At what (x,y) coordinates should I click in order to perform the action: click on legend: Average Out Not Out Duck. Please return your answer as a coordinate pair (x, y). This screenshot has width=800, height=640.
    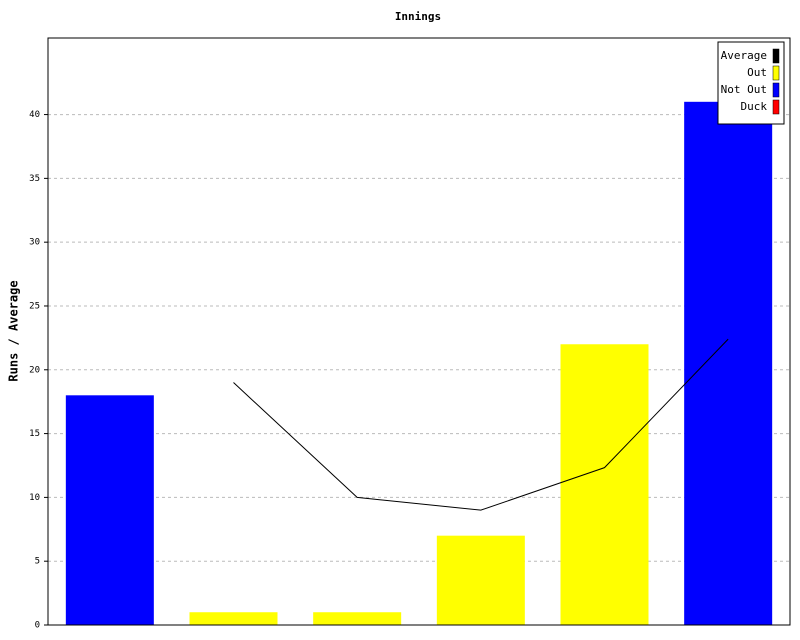
    Looking at the image, I should click on (751, 83).